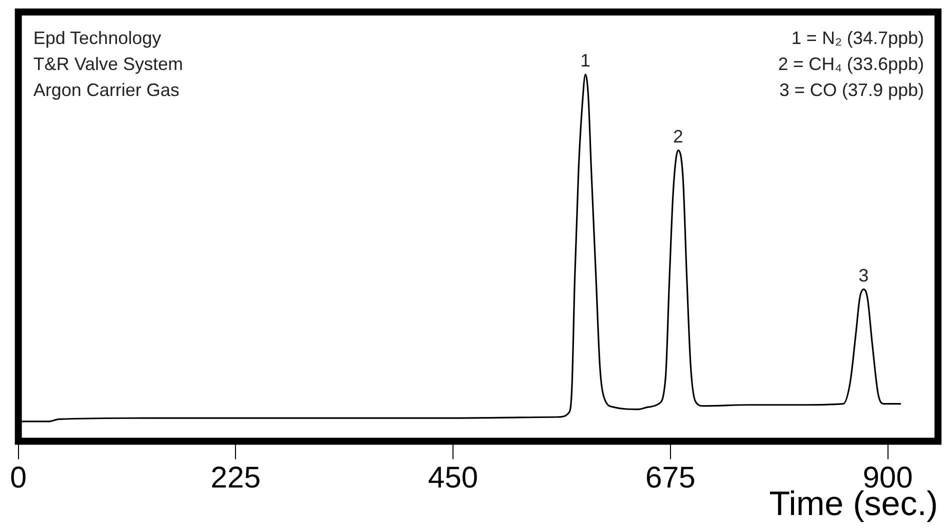  I want to click on text: 1 = N₂ (34.7ppb), so click(857, 38).